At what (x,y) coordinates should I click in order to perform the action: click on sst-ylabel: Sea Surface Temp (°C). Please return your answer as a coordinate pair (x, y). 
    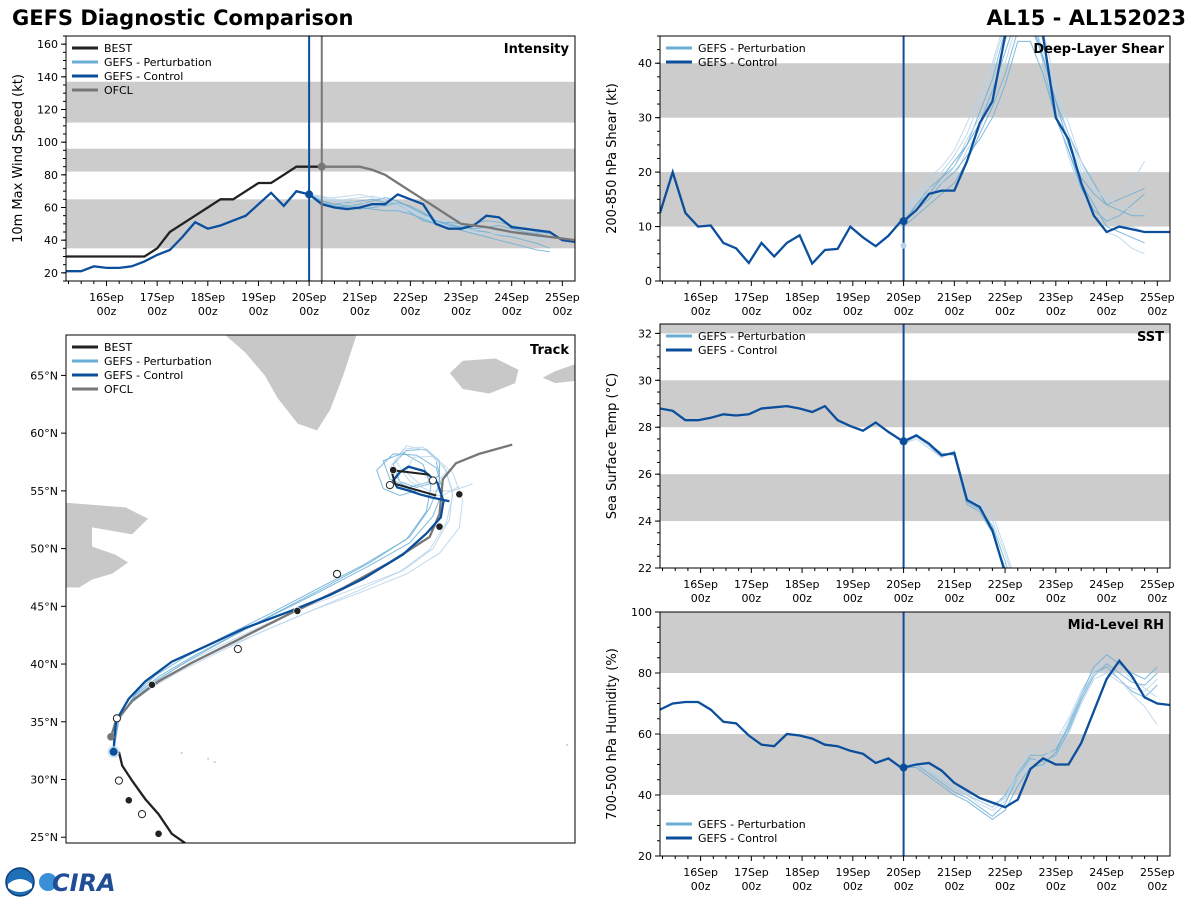
    Looking at the image, I should click on (612, 446).